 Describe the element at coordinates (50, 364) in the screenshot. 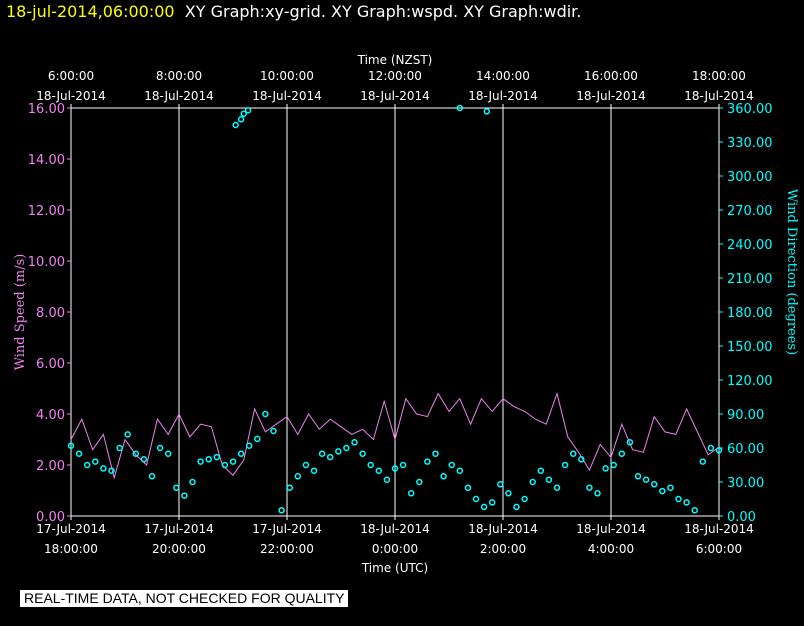

I see `left-tick-label: 6.00` at that location.